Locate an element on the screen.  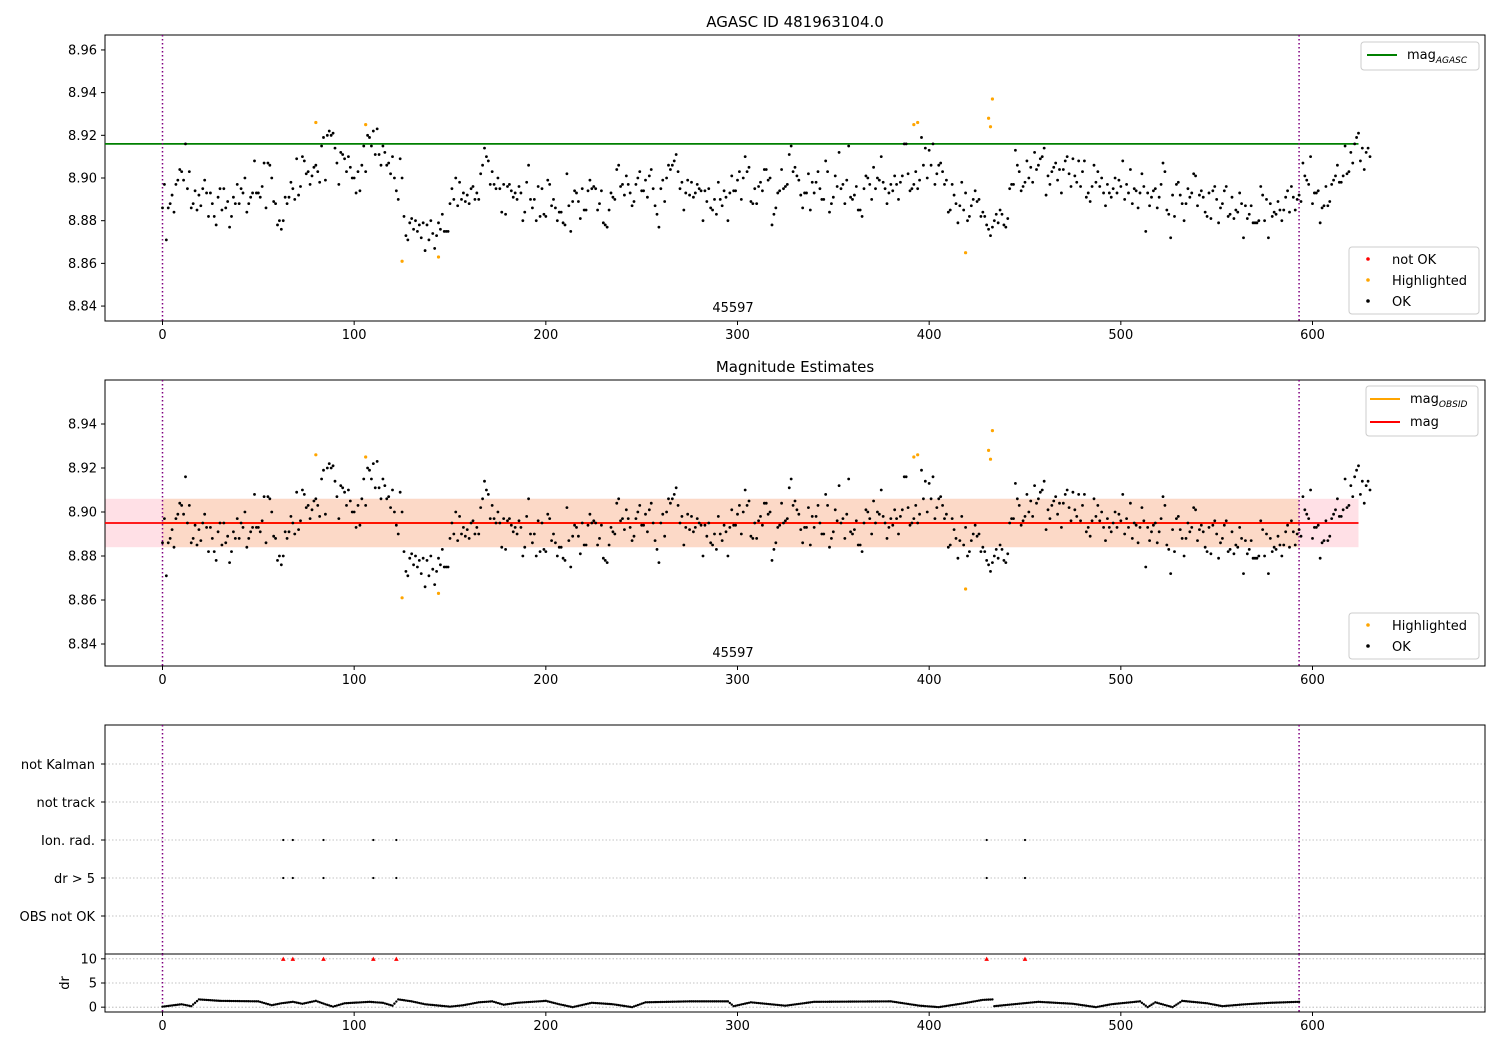
panel2-xtick-label-0: 0 is located at coordinates (162, 680).